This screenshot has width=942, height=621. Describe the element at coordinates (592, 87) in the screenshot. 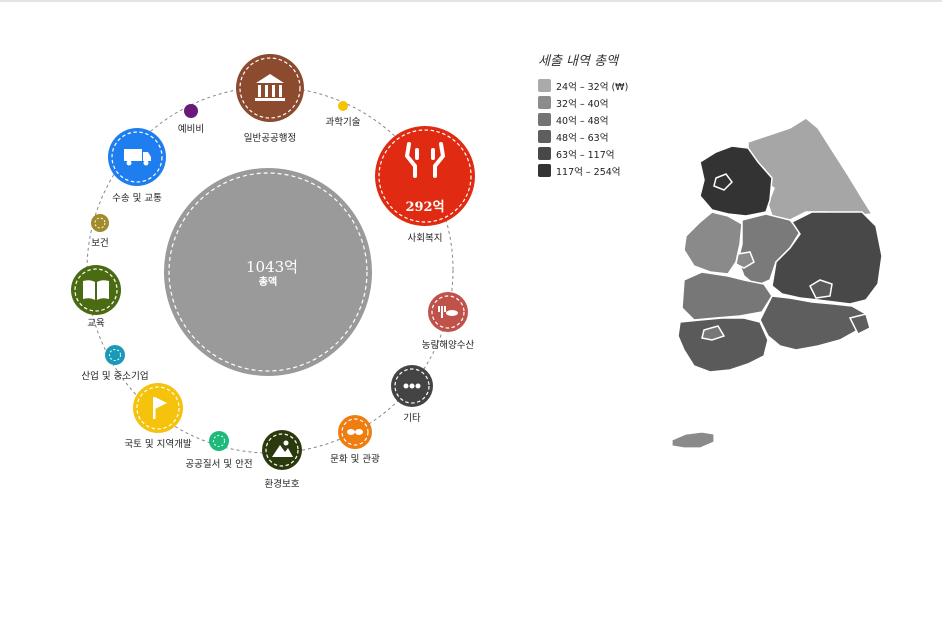

I see `legend-label: 24억 – 32억 (₩)` at that location.